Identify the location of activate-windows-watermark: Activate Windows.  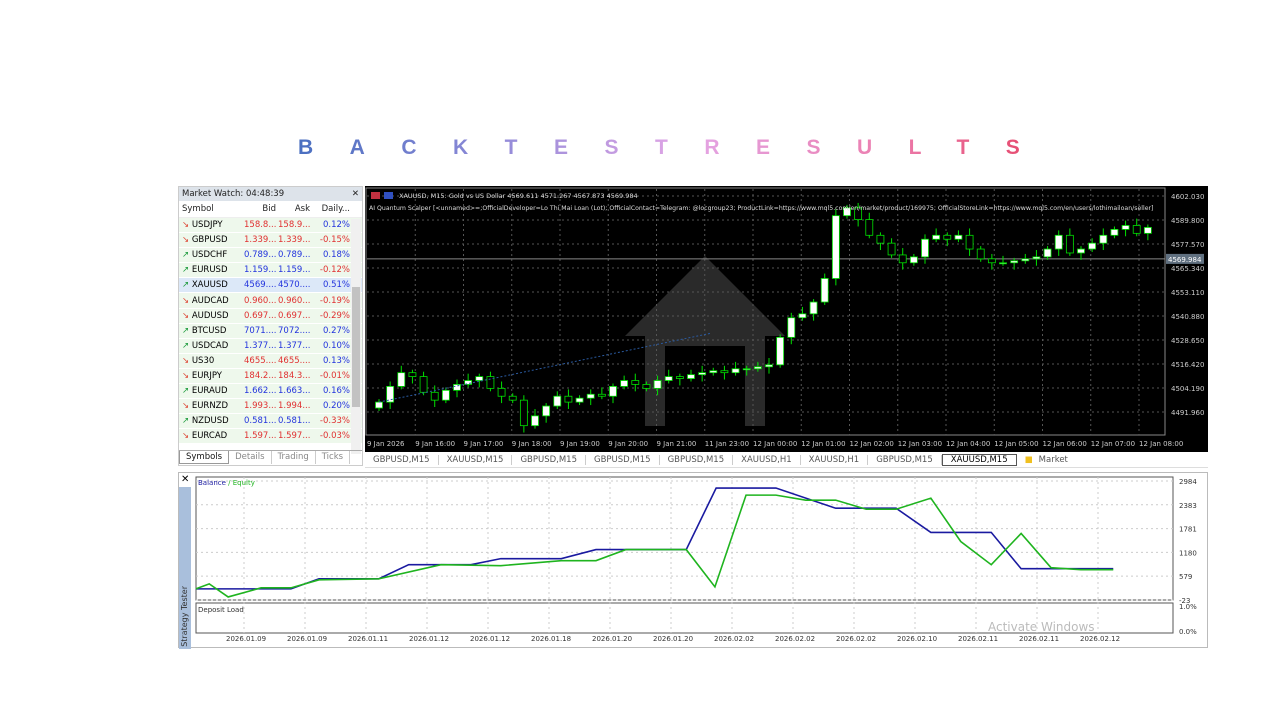
(1041, 627).